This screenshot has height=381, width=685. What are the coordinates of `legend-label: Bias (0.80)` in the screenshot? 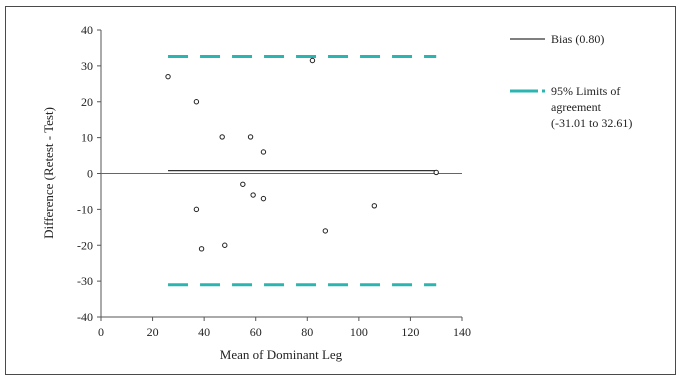 It's located at (577, 39).